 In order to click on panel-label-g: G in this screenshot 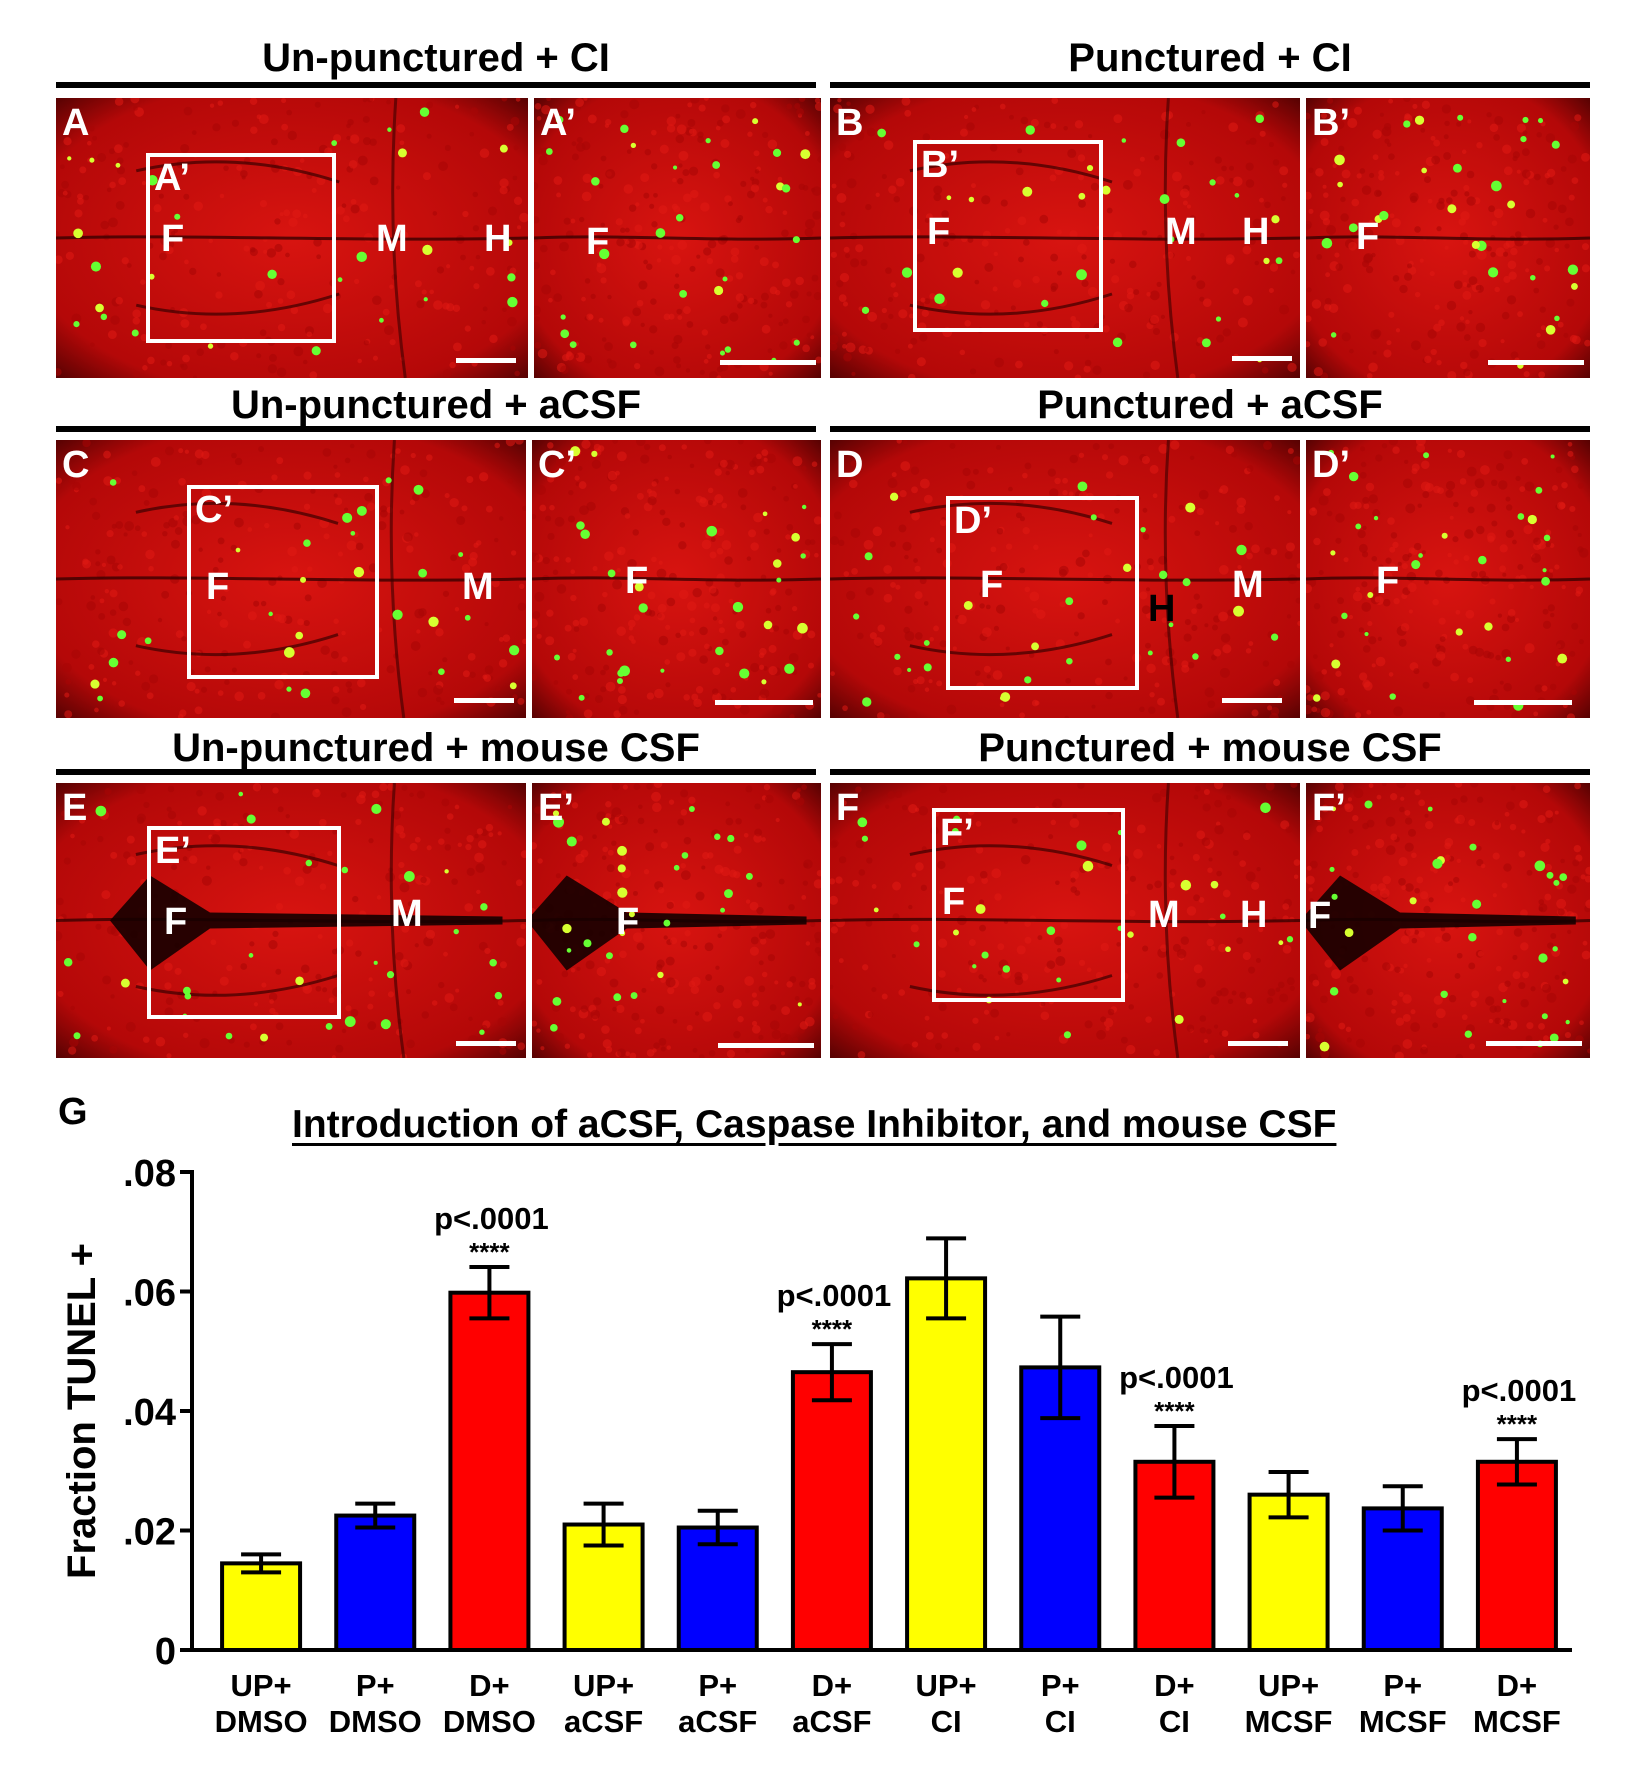, I will do `click(73, 1112)`.